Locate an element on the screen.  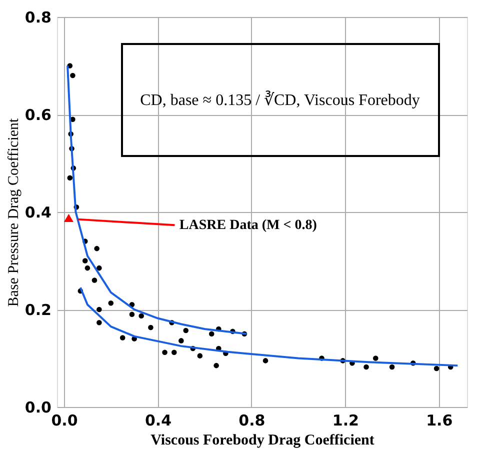
x-tick-label: 0.8 is located at coordinates (252, 421).